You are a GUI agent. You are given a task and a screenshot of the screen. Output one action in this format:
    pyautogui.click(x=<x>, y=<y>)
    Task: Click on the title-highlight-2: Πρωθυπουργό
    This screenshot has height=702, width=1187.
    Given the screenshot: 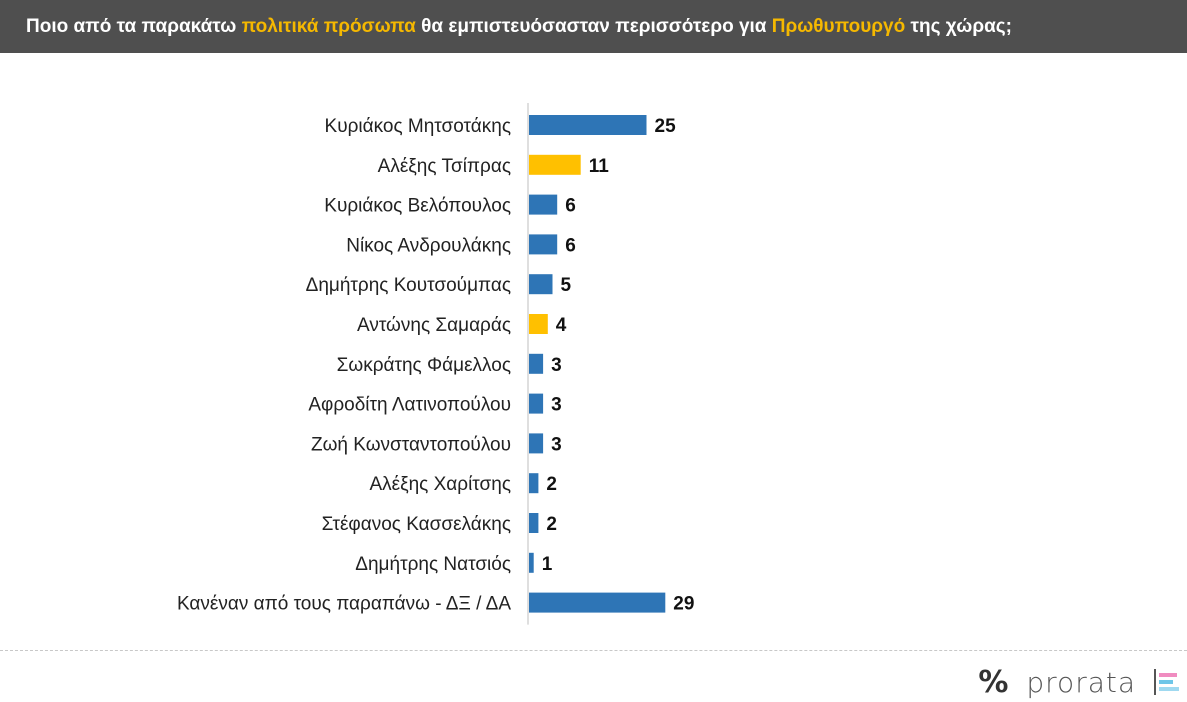 What is the action you would take?
    pyautogui.click(x=838, y=26)
    